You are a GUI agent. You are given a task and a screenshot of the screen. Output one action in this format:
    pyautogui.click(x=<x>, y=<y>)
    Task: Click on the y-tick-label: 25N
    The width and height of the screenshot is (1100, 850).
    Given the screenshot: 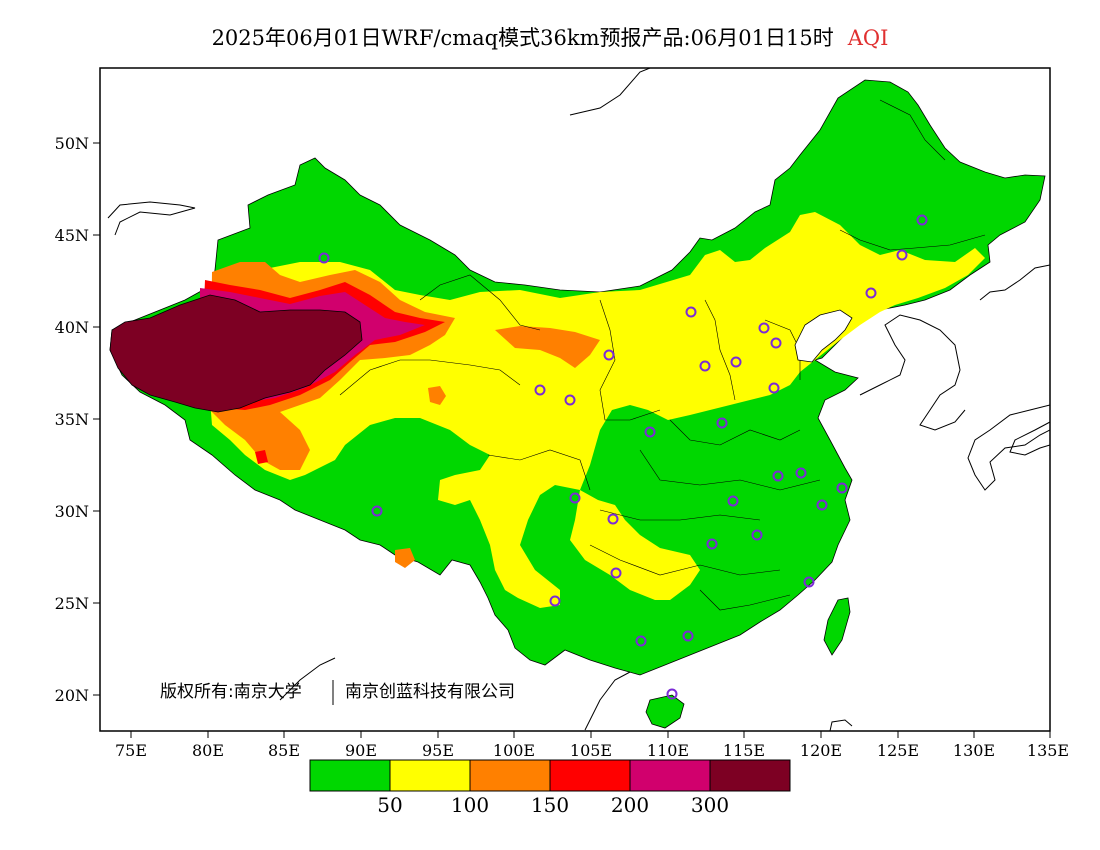 What is the action you would take?
    pyautogui.click(x=72, y=603)
    